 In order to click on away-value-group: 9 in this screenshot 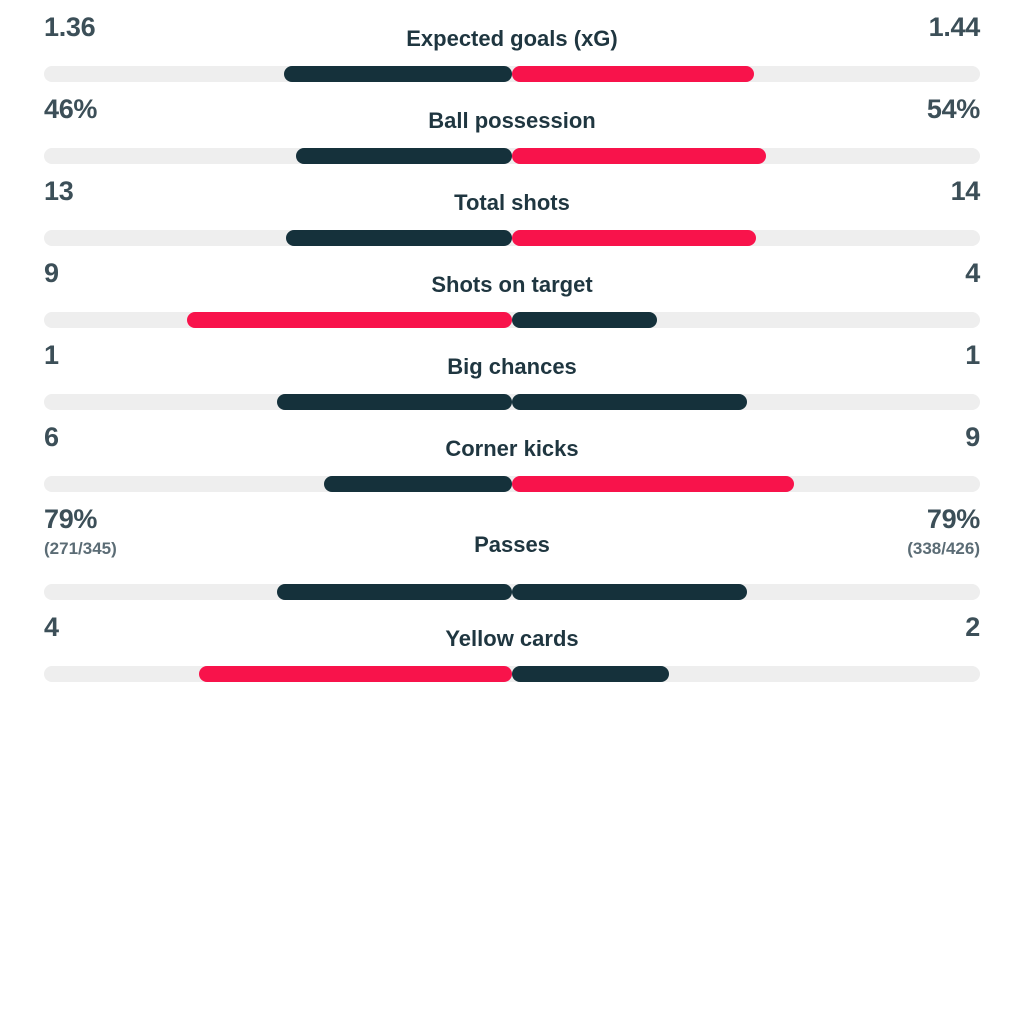, I will do `click(905, 437)`.